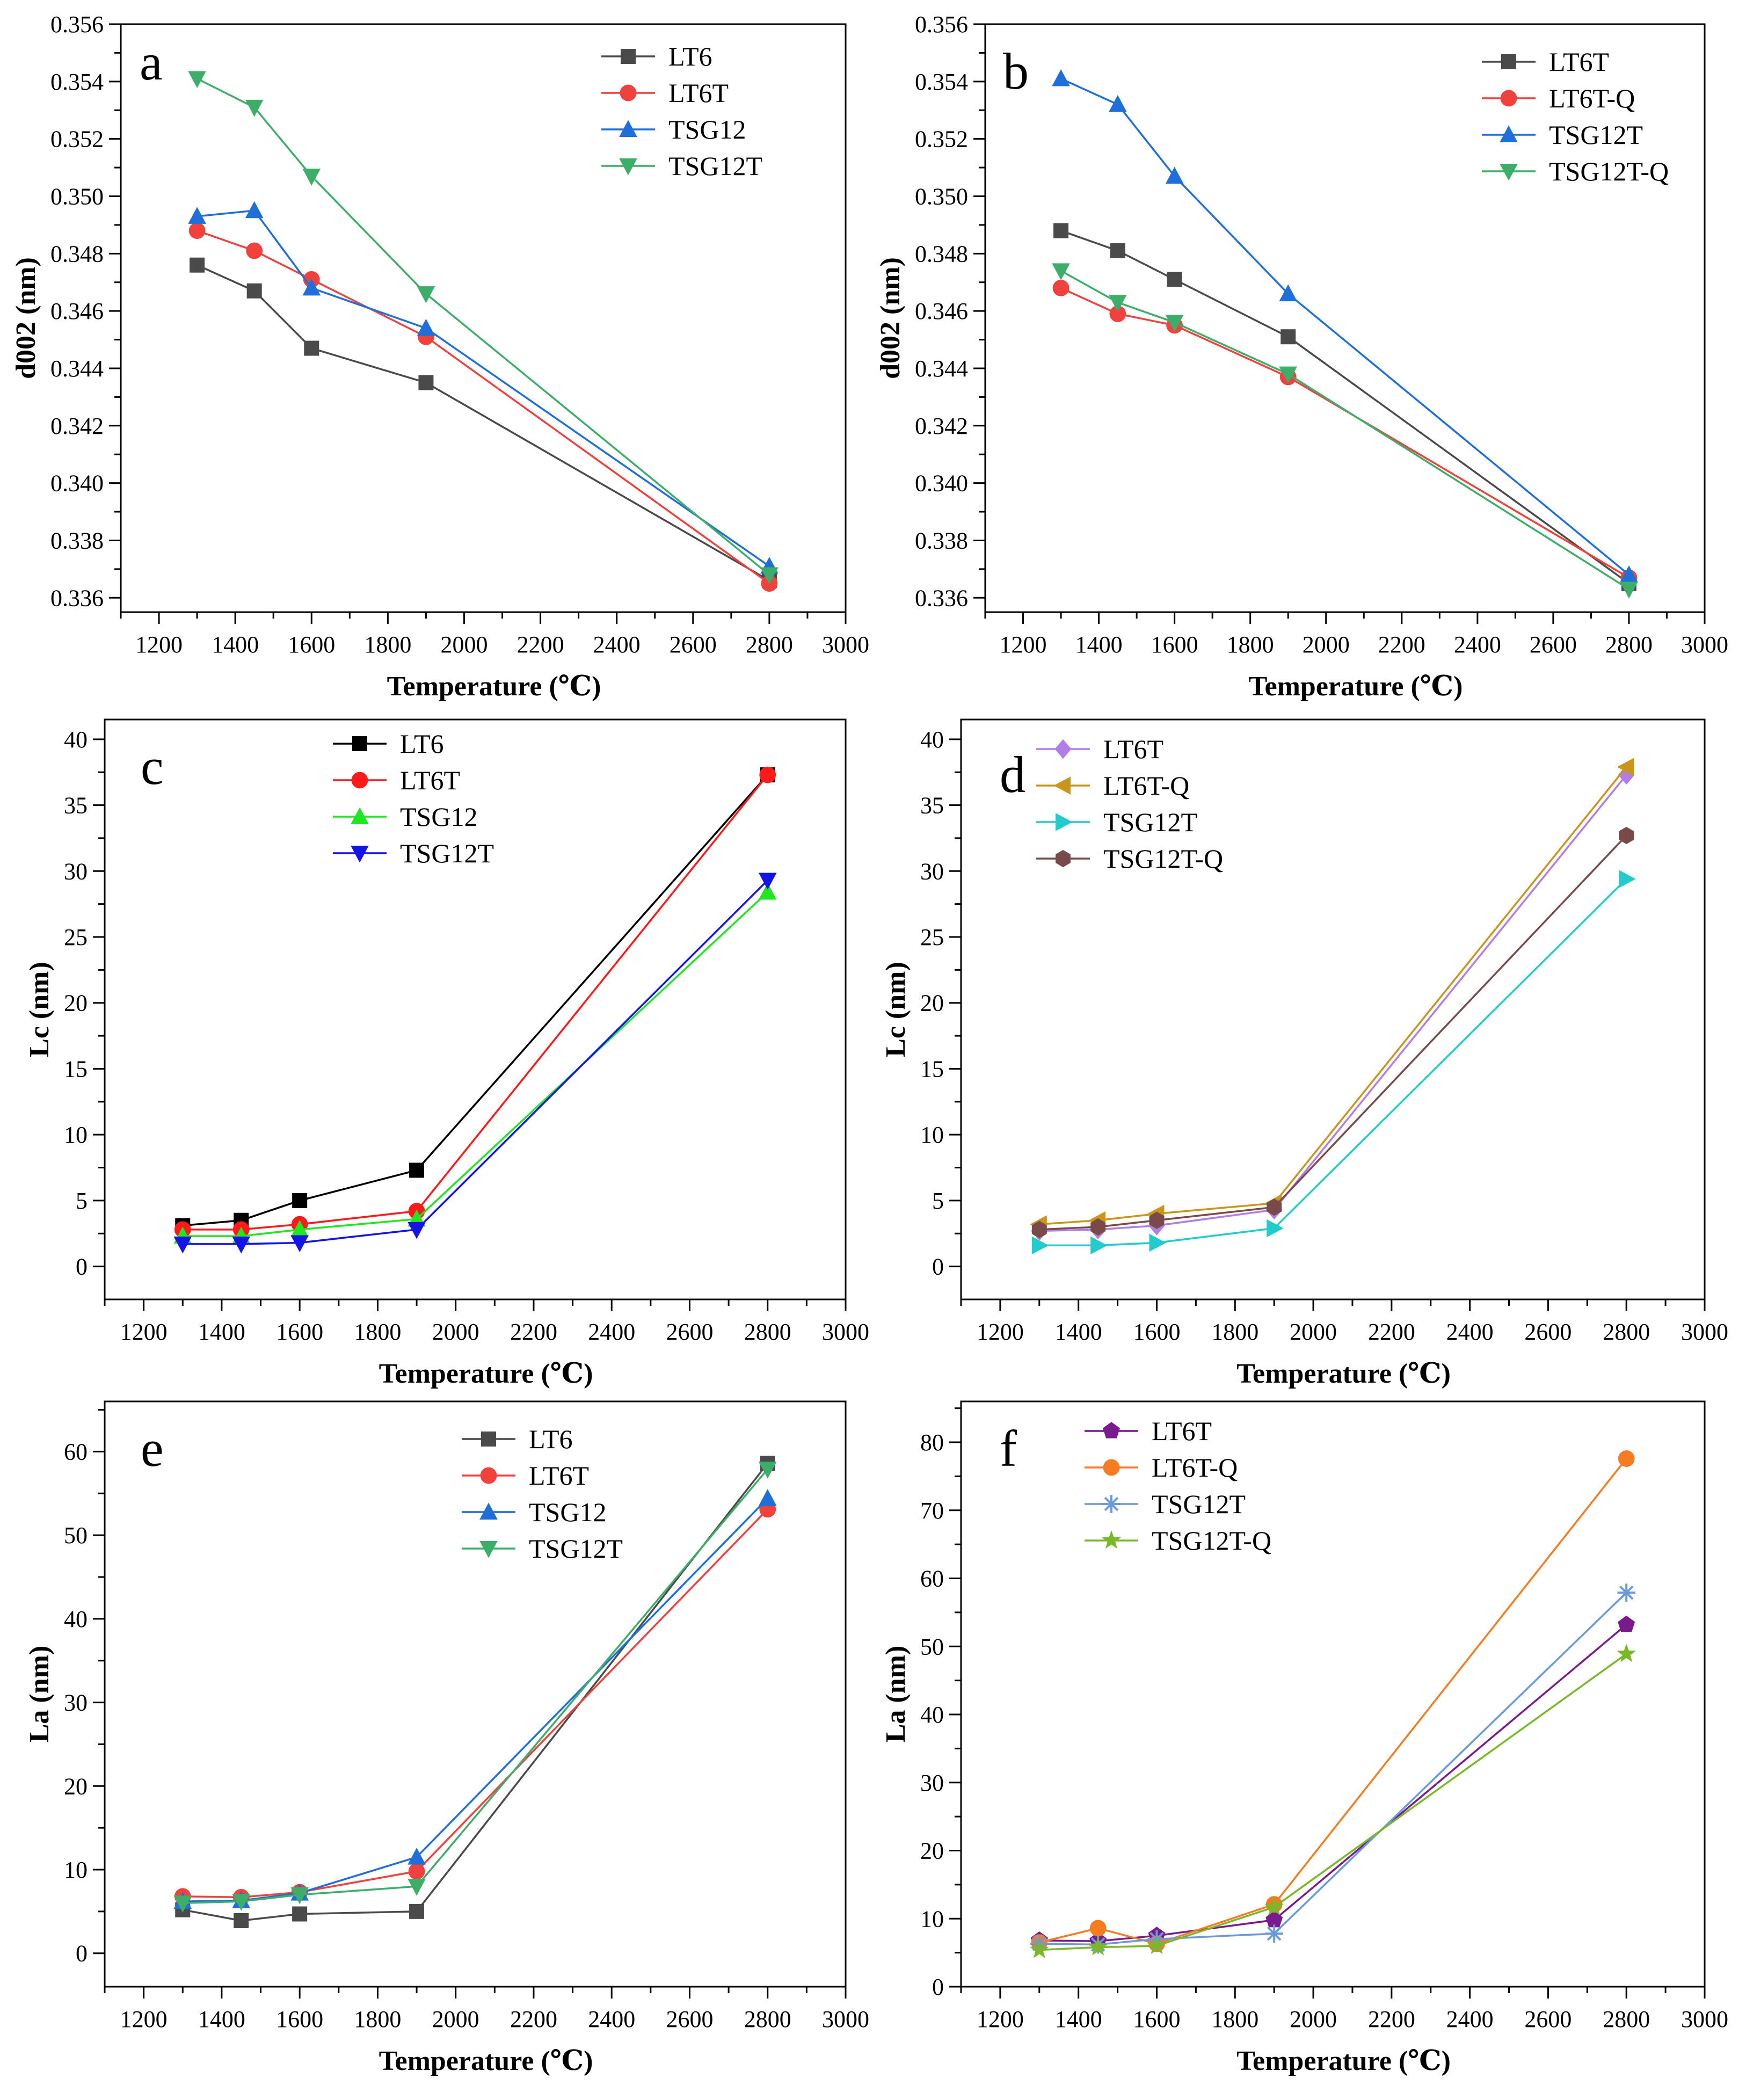  I want to click on x-tick-label: 1200, so click(1001, 1332).